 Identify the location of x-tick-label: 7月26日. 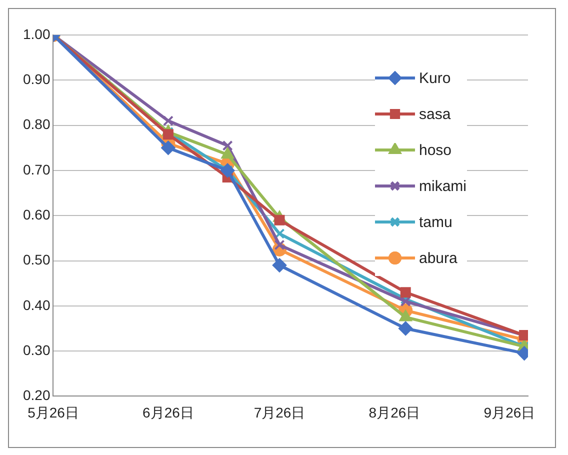
(280, 412).